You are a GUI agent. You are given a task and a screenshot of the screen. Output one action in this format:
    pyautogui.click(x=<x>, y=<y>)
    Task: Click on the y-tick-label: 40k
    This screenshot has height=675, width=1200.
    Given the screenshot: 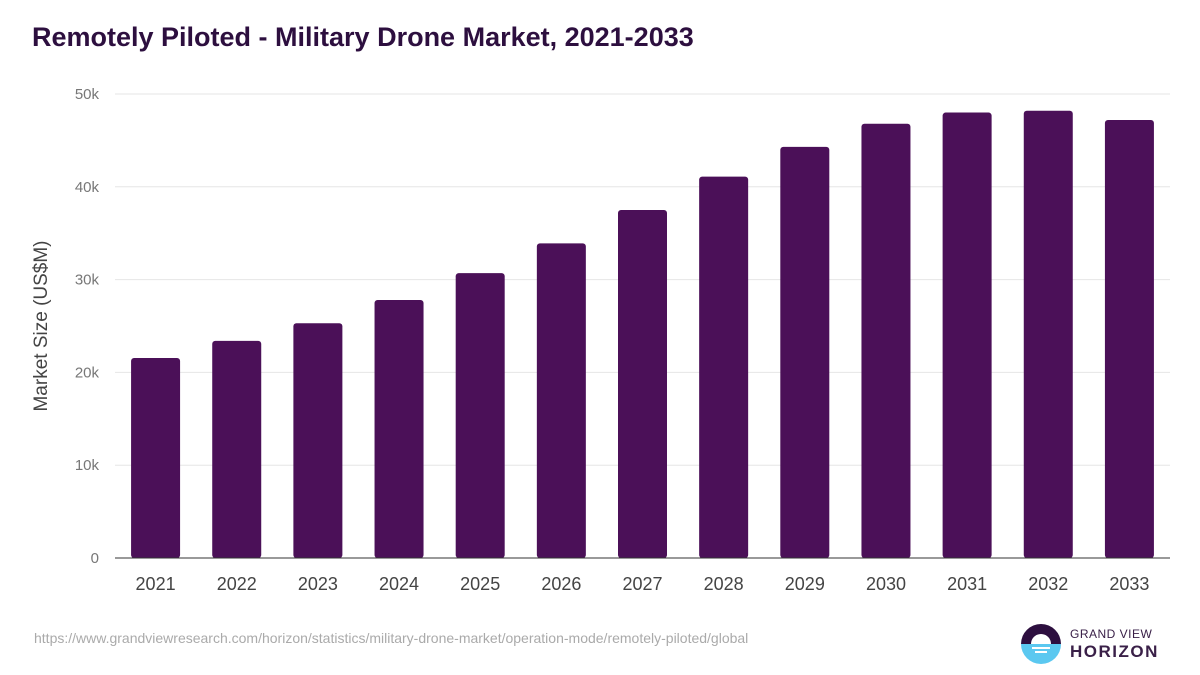 What is the action you would take?
    pyautogui.click(x=87, y=187)
    